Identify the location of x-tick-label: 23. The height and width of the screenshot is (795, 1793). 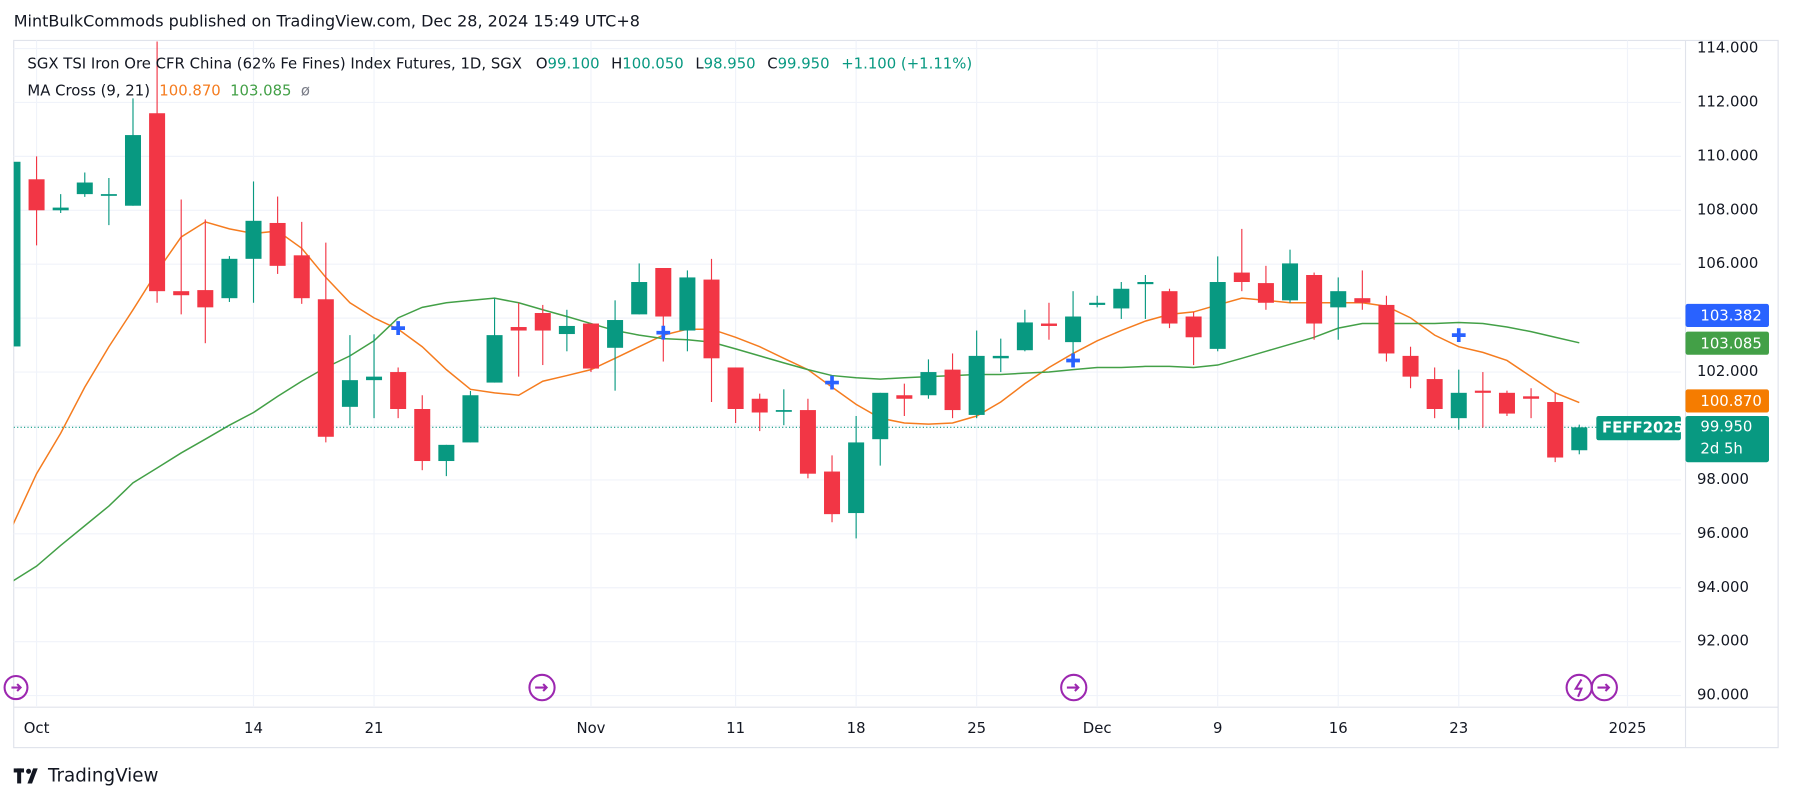
(1458, 728).